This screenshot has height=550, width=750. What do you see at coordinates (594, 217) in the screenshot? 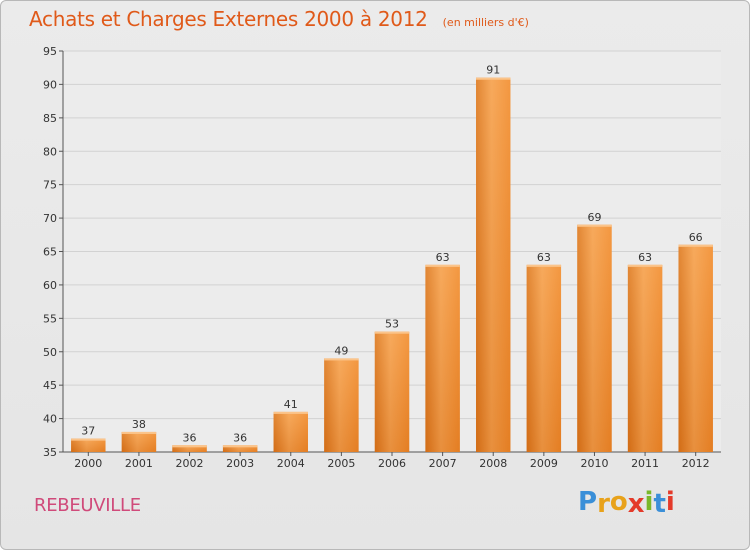
I see `data-label: 69` at bounding box center [594, 217].